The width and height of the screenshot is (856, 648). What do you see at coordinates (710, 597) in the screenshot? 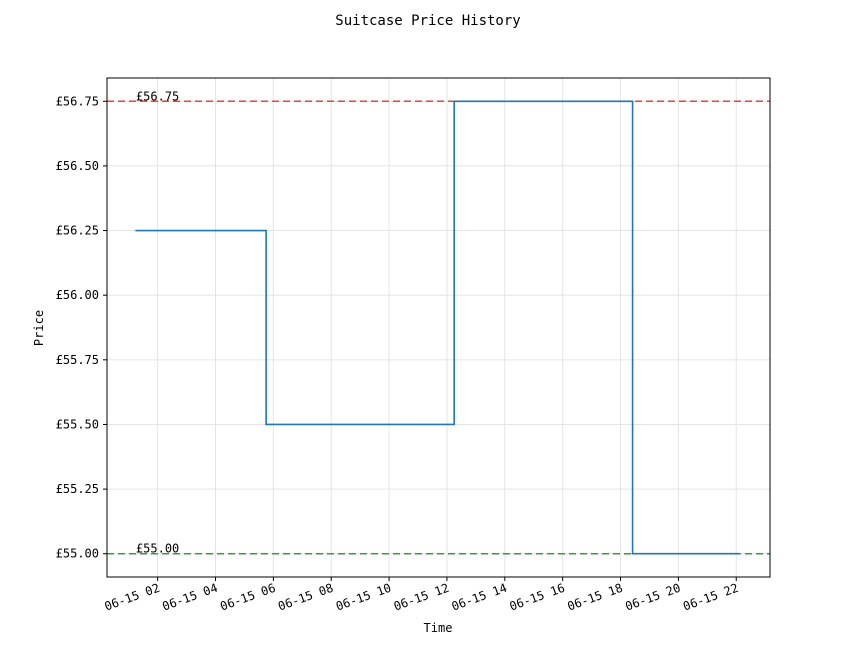
I see `x-tick-label: 06-15 22` at bounding box center [710, 597].